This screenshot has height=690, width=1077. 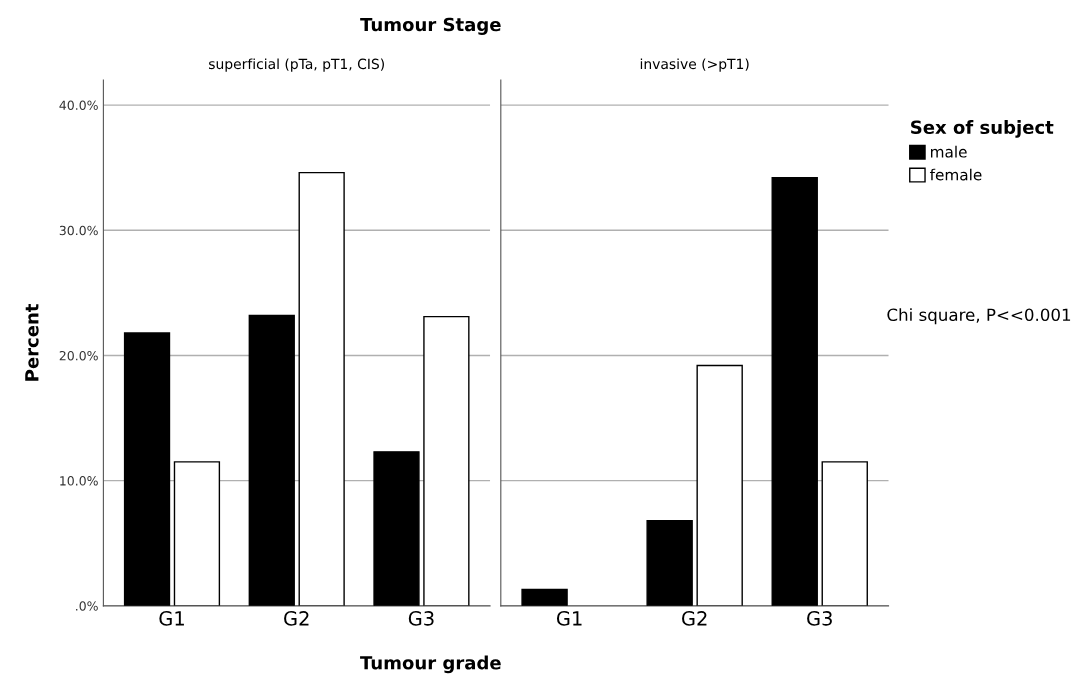 I want to click on legend-title: Sex of subject, so click(x=982, y=129).